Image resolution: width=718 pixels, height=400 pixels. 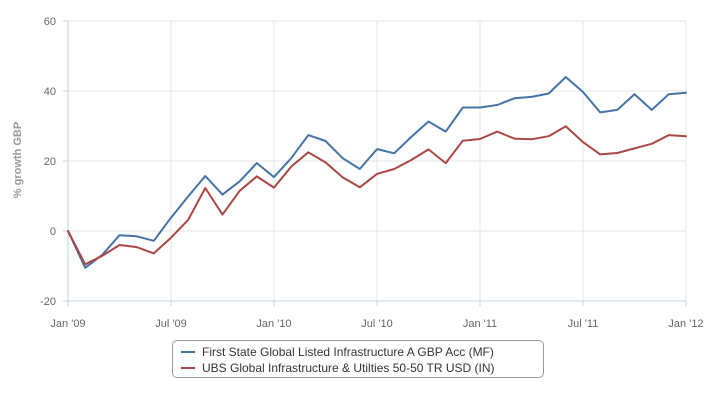 What do you see at coordinates (188, 352) in the screenshot?
I see `legend-swatch-first-state` at bounding box center [188, 352].